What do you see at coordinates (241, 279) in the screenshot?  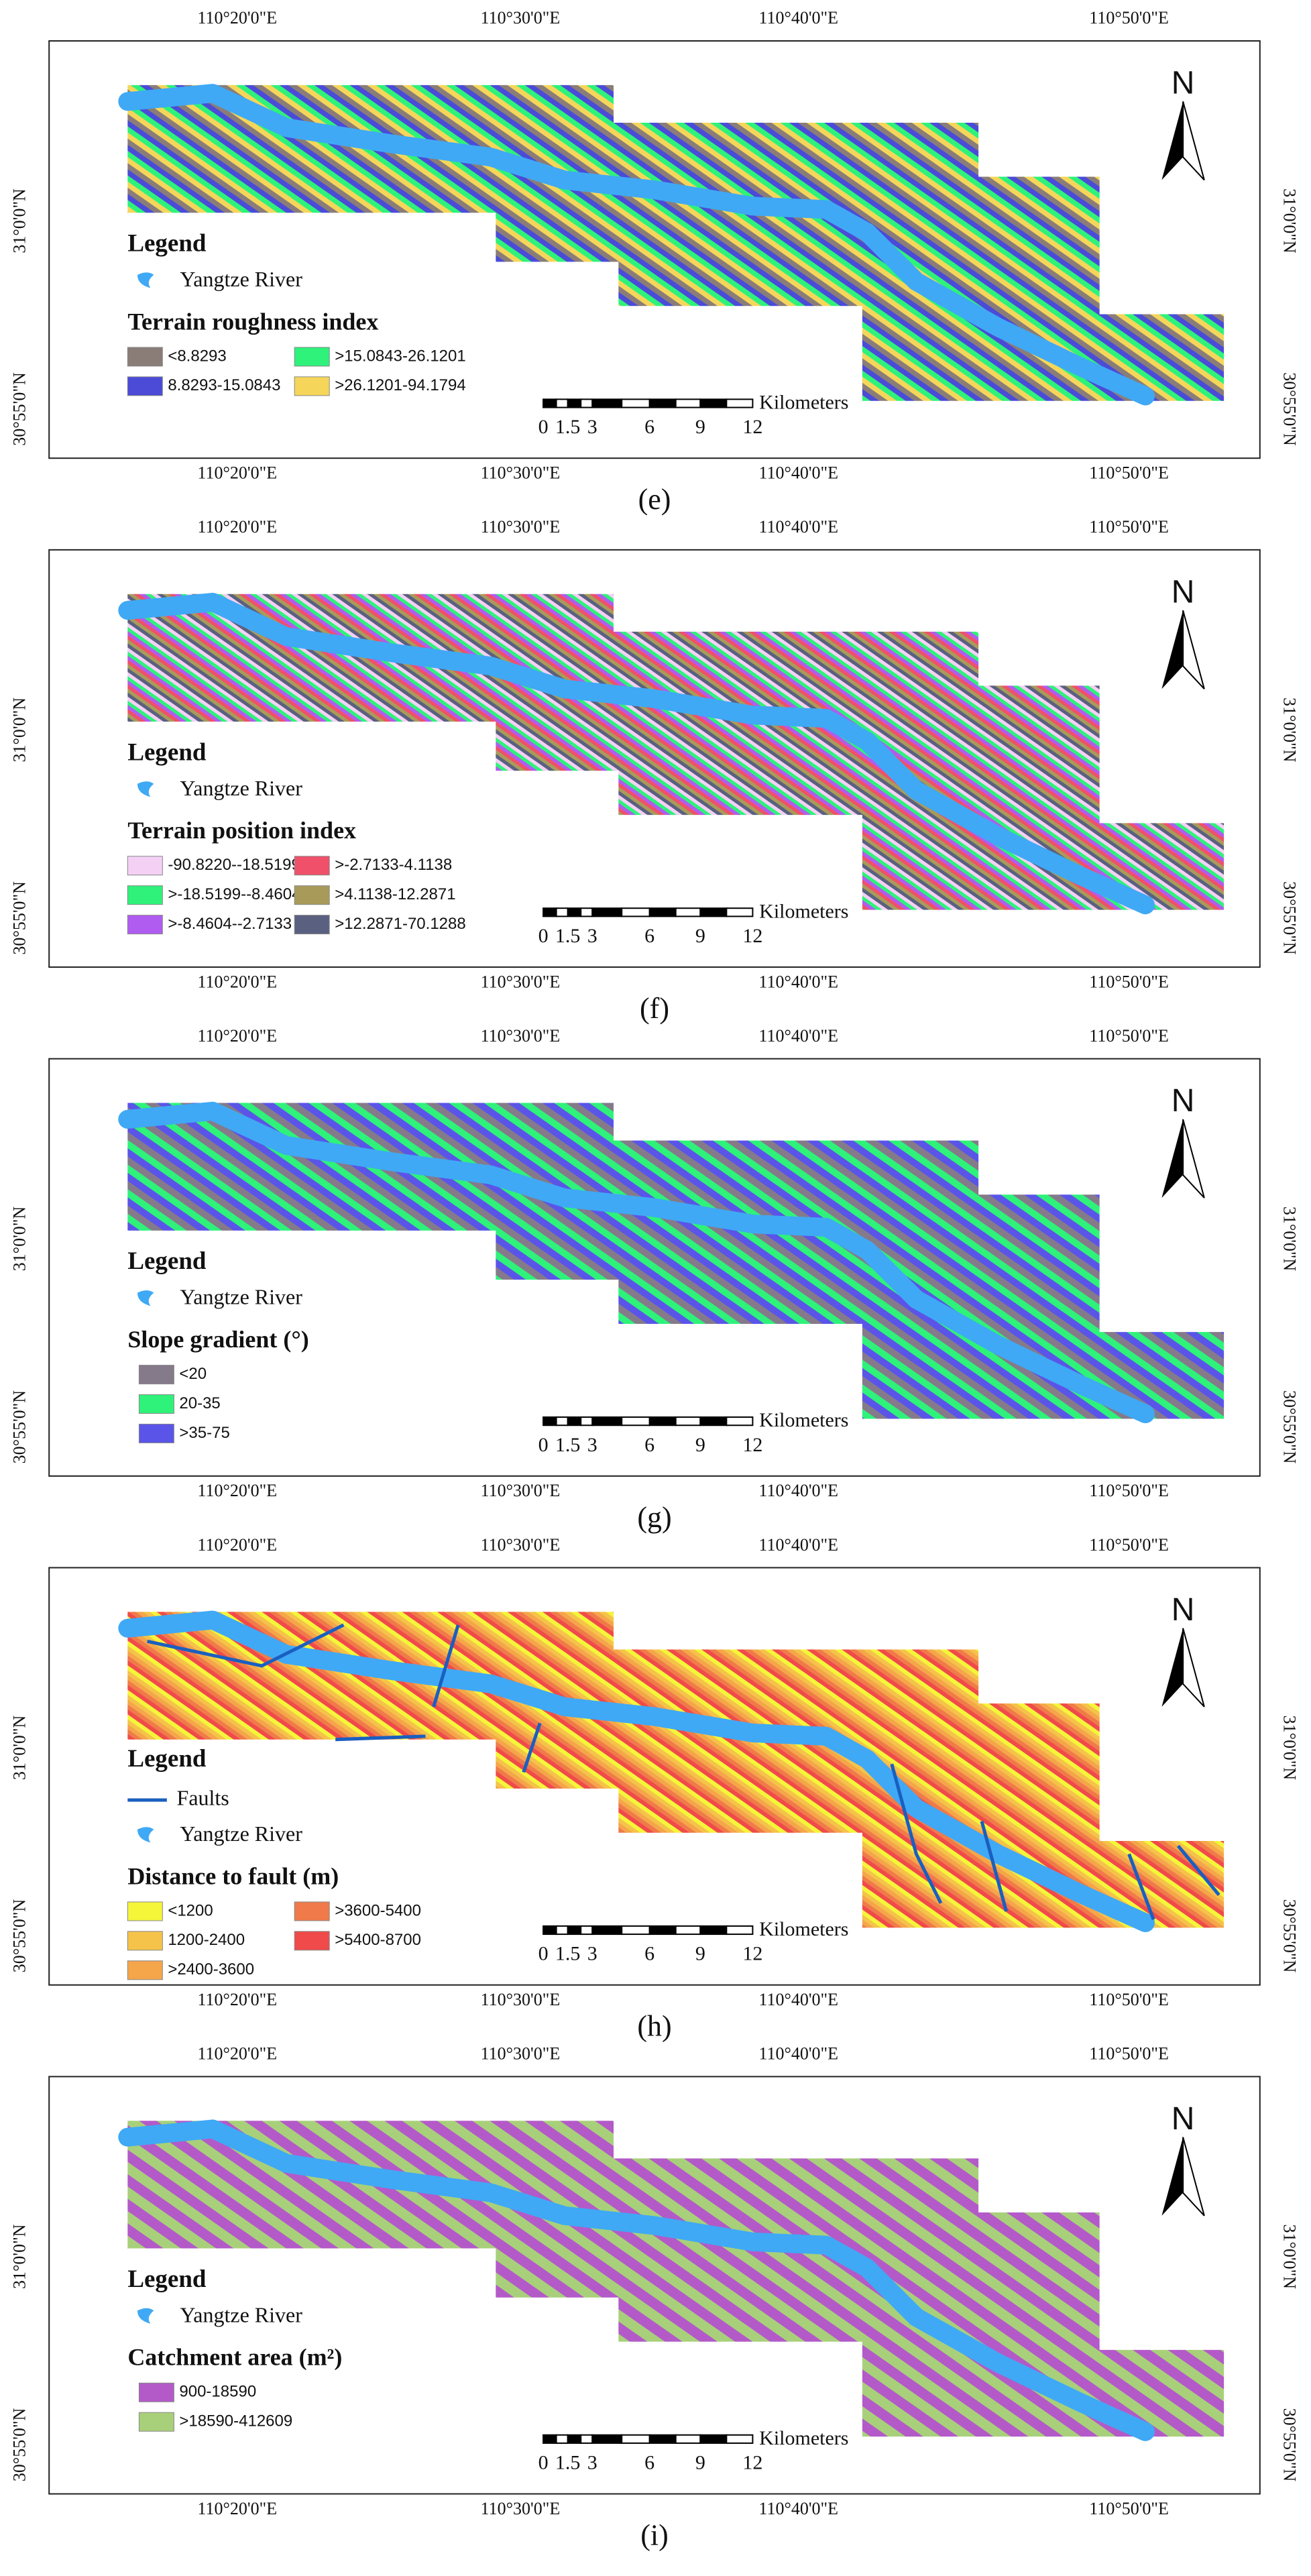 I see `river-legend-label: Yangtze River` at bounding box center [241, 279].